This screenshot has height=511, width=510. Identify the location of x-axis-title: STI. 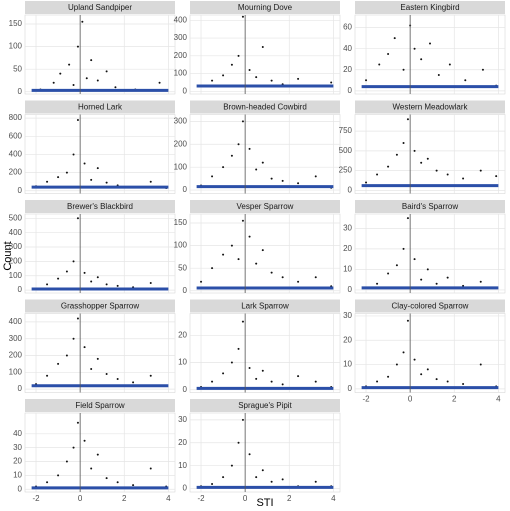
(264, 503).